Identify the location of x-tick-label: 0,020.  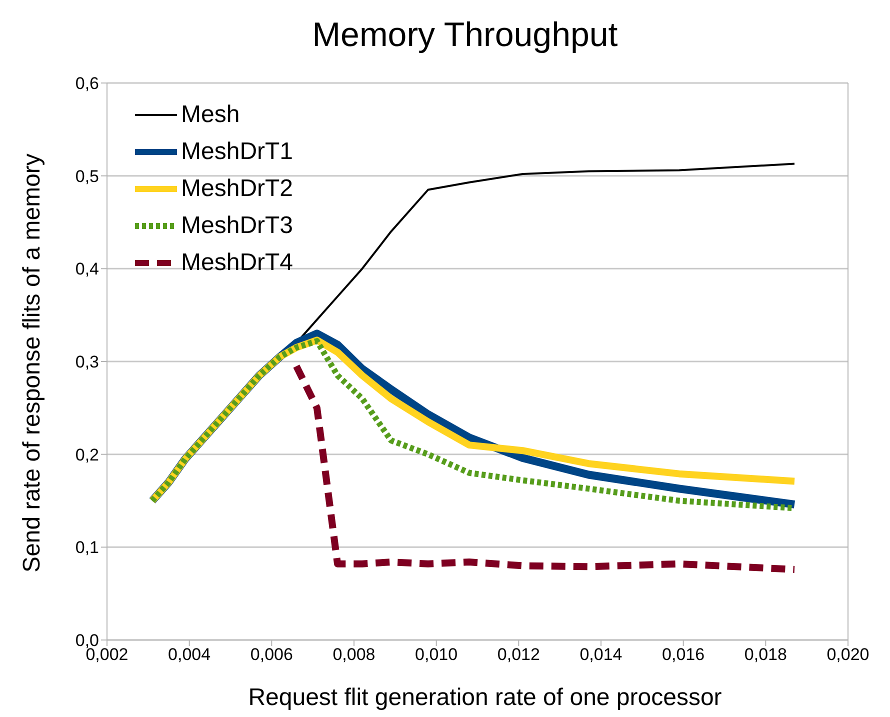
(848, 654).